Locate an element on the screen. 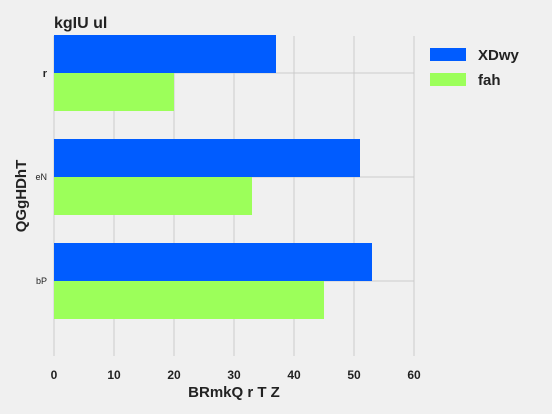  y-tick-labels: r eN bP is located at coordinates (41, 177).